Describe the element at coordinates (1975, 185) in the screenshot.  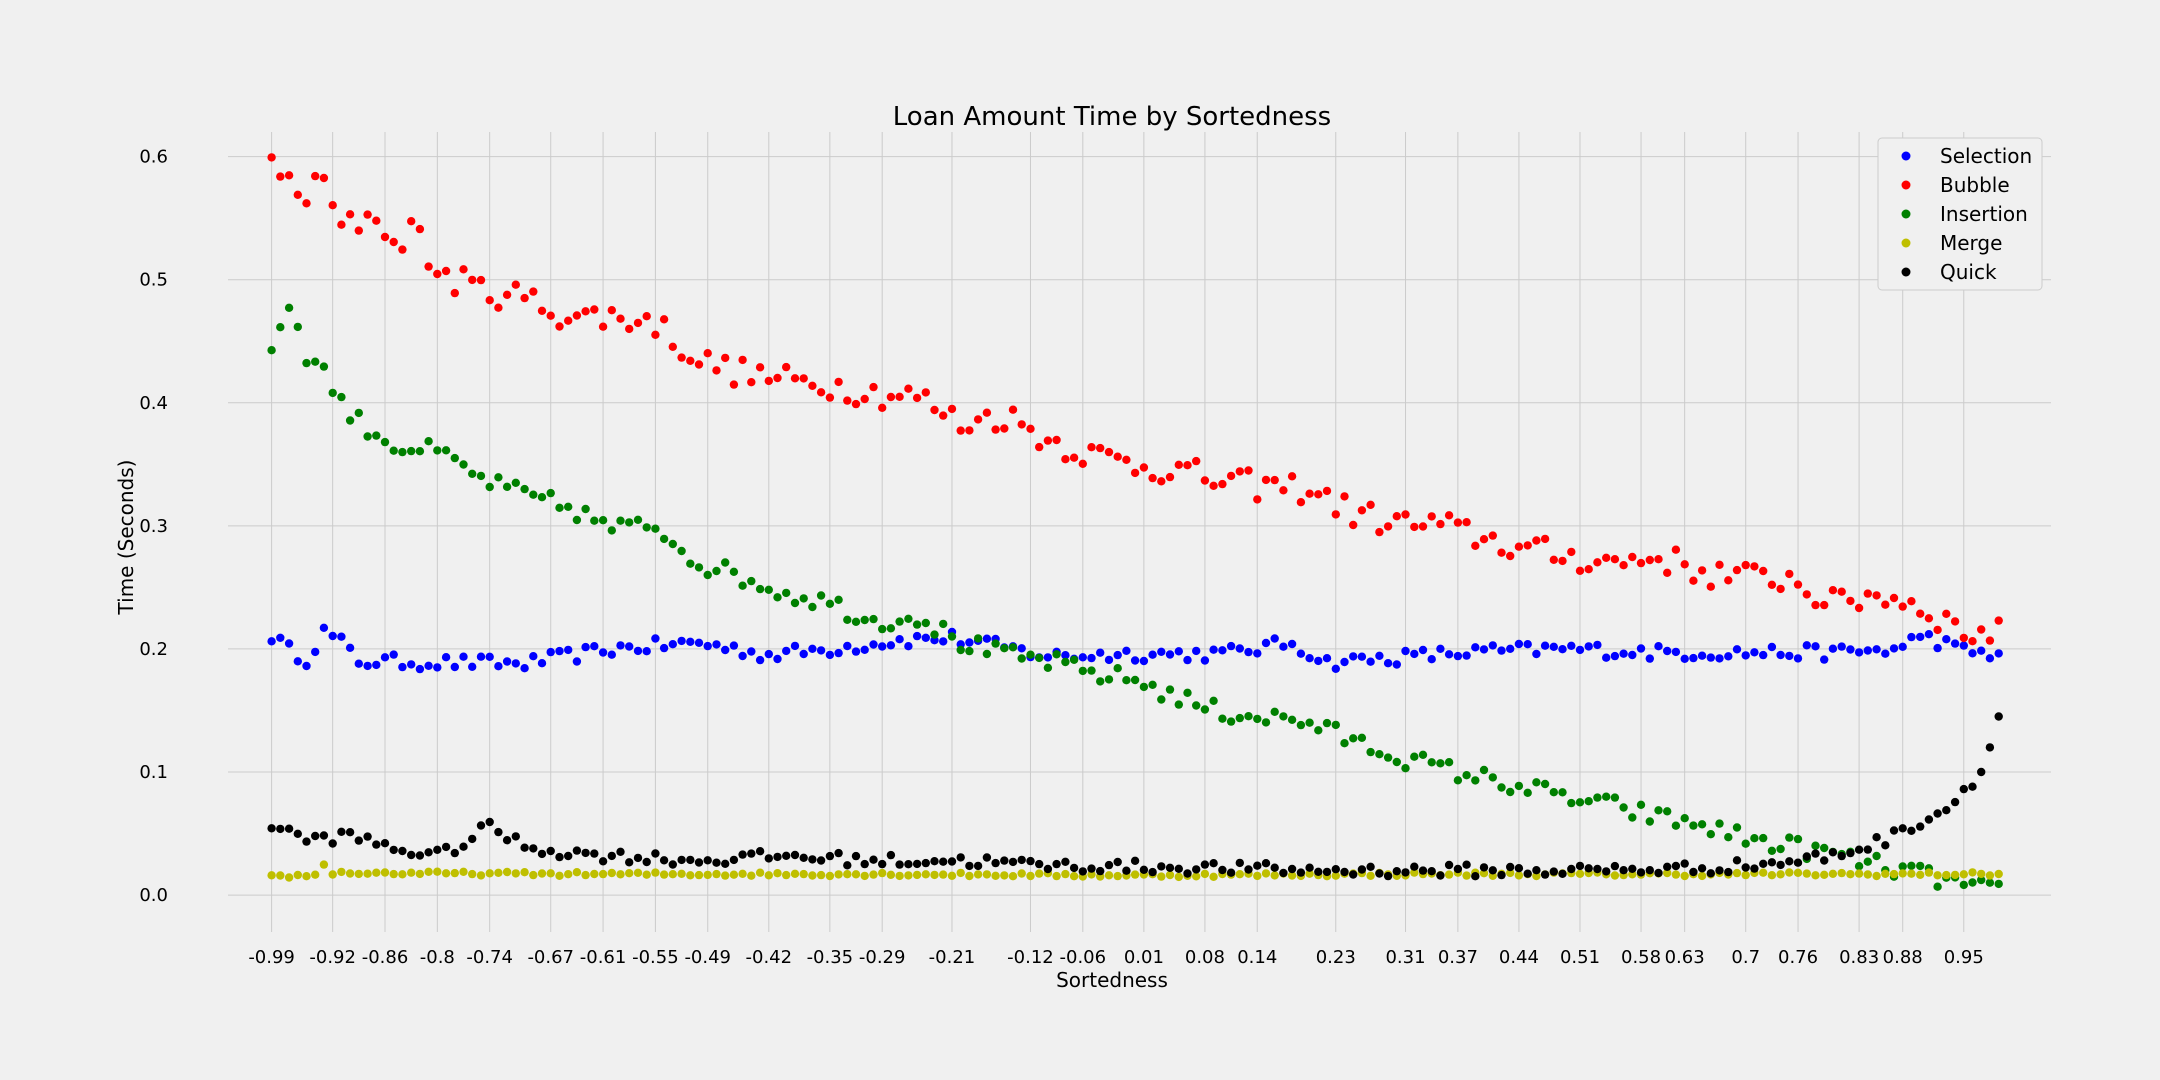
I see `legend-label: Bubble` at that location.